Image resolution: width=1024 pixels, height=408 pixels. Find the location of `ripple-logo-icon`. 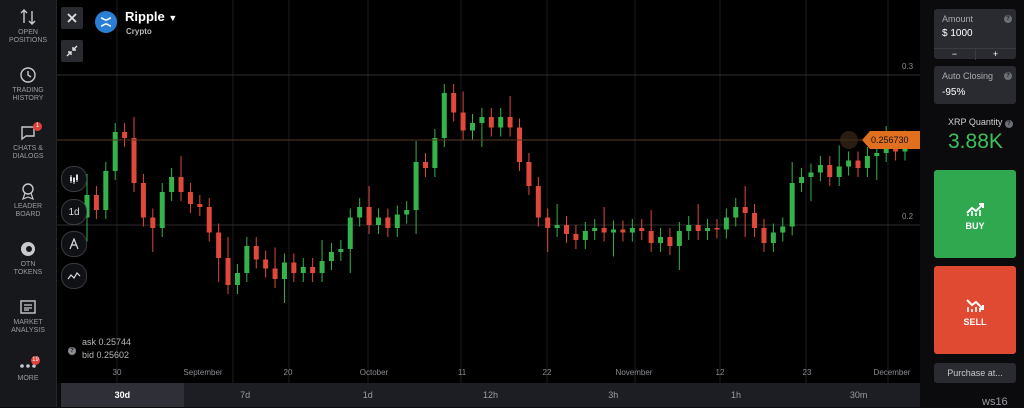

ripple-logo-icon is located at coordinates (106, 22).